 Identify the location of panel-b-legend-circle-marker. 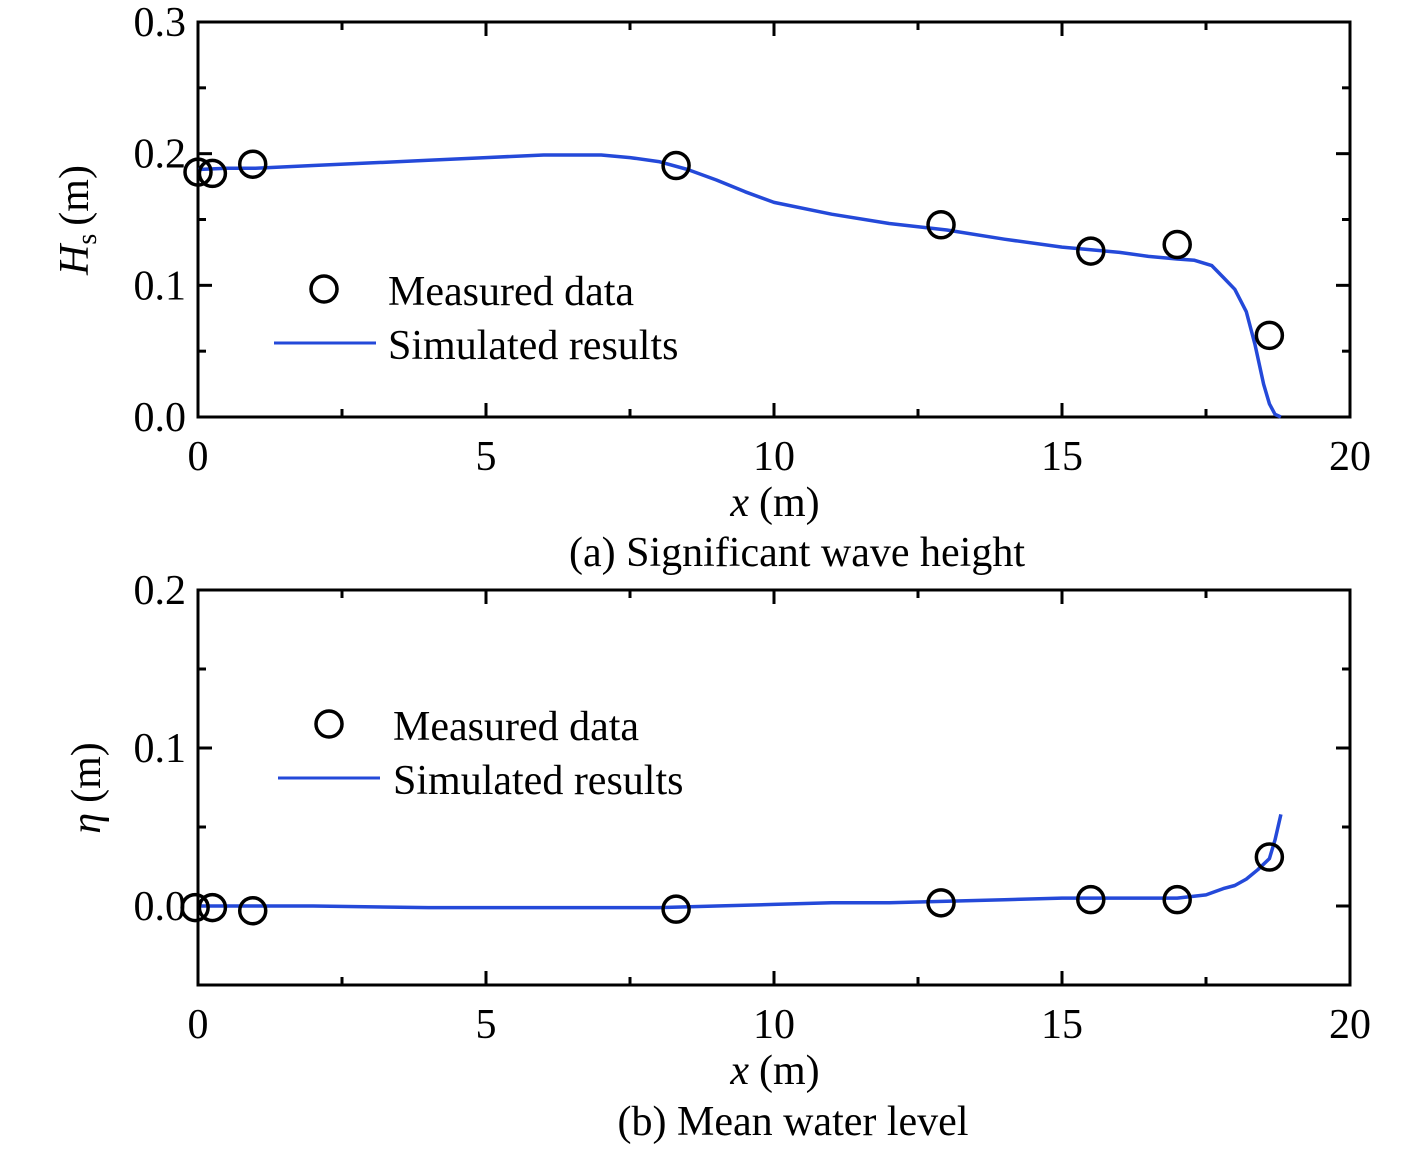
(329, 724).